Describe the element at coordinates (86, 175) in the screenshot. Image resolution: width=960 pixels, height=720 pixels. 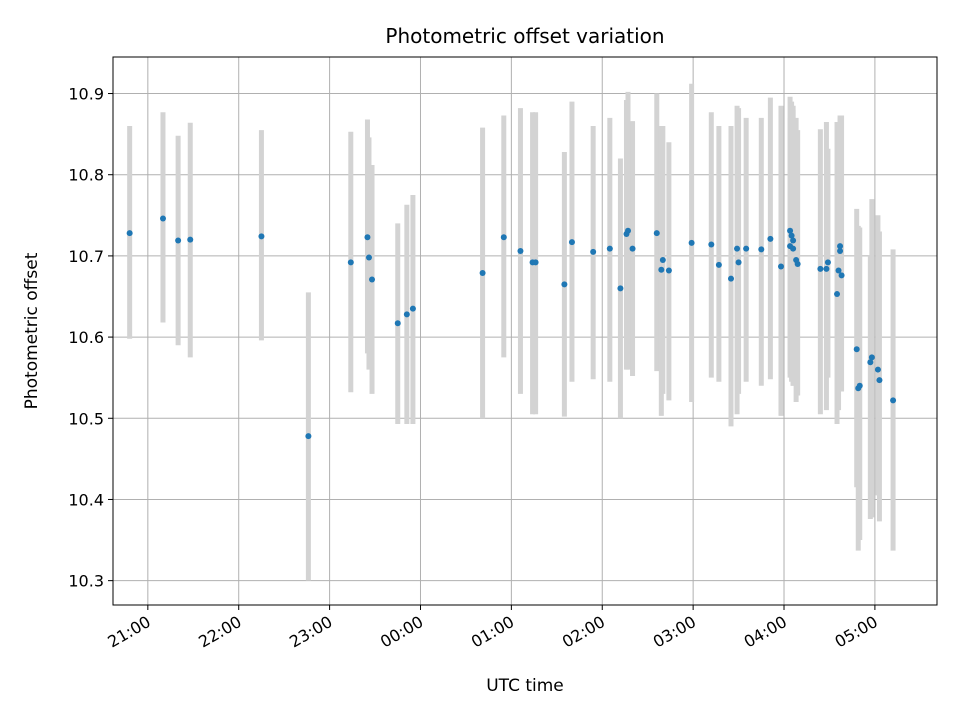
I see `y-tick-label: 10.8` at that location.